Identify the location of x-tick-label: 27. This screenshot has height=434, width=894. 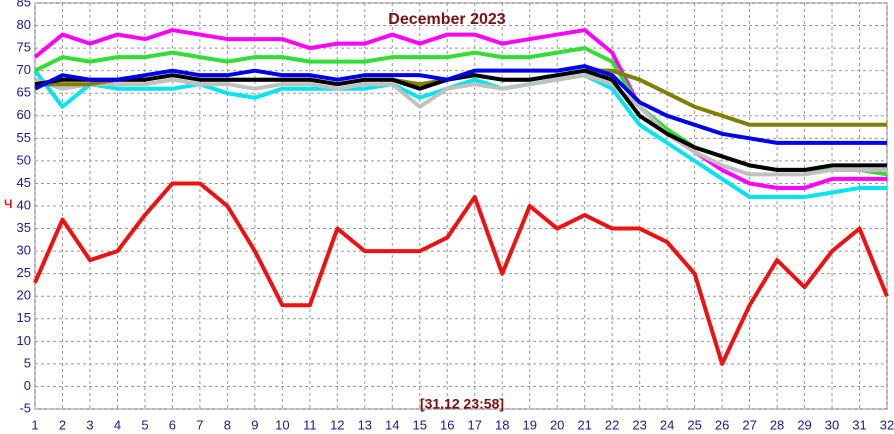
(749, 424).